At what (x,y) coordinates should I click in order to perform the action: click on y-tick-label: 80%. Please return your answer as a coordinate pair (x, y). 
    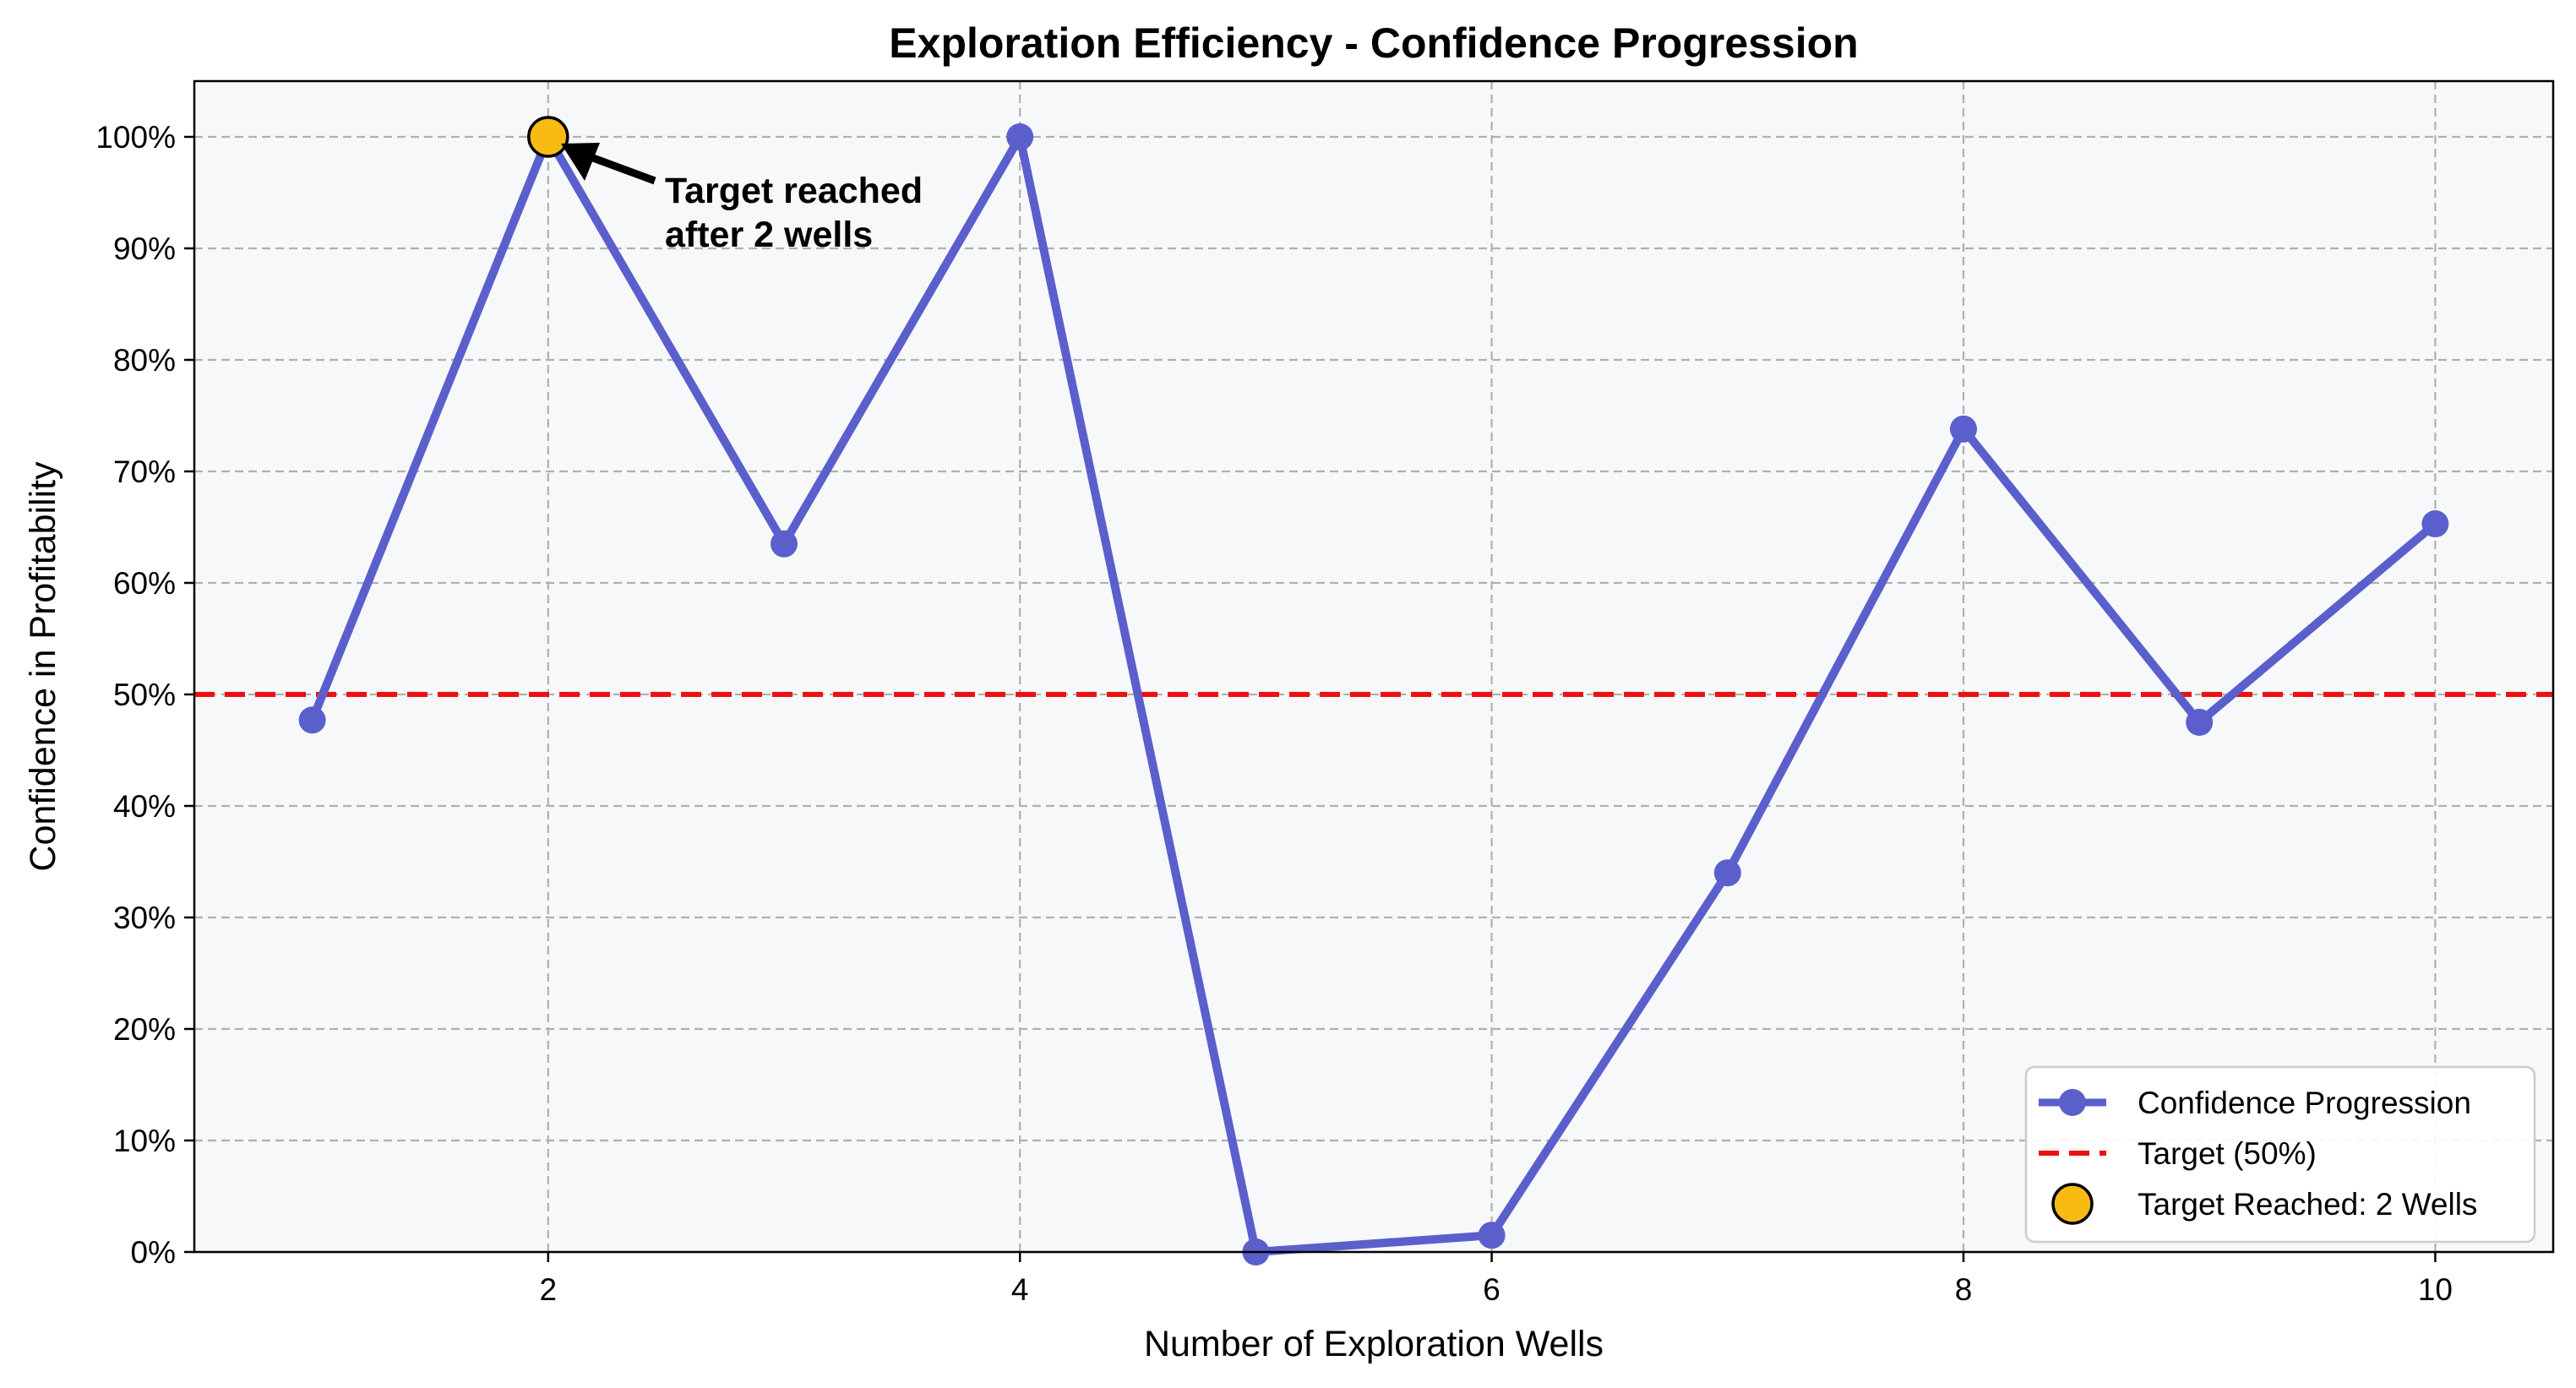
    Looking at the image, I should click on (144, 360).